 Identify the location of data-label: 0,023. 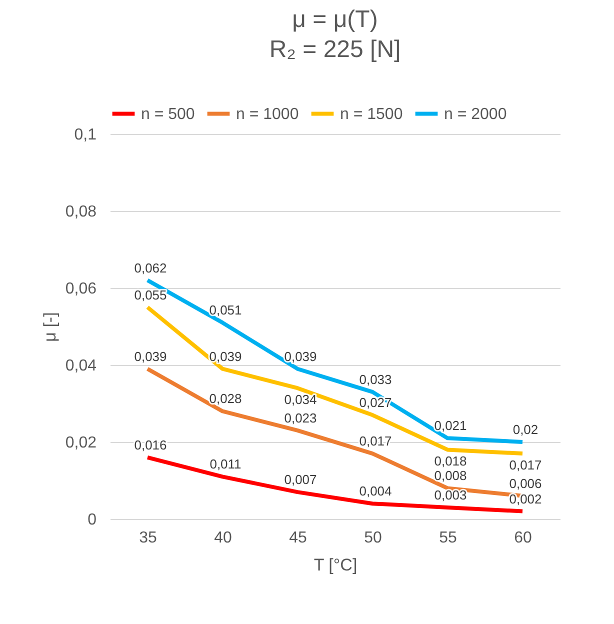
(300, 418).